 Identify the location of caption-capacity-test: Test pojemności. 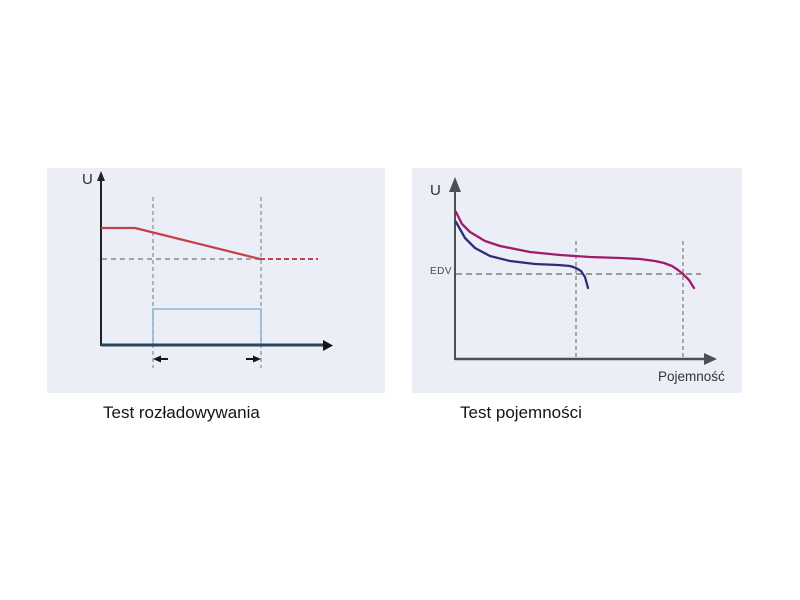
(521, 412).